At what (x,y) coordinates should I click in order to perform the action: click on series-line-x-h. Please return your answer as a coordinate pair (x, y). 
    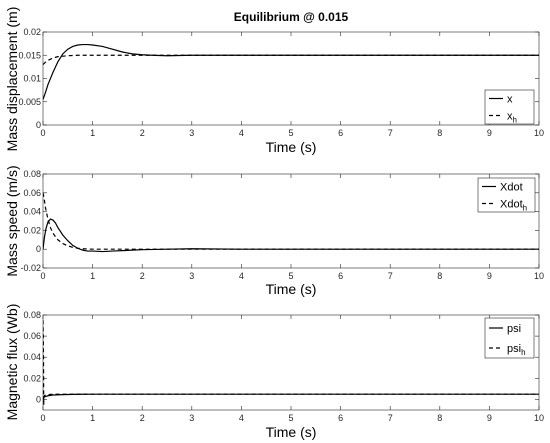
    Looking at the image, I should click on (291, 59).